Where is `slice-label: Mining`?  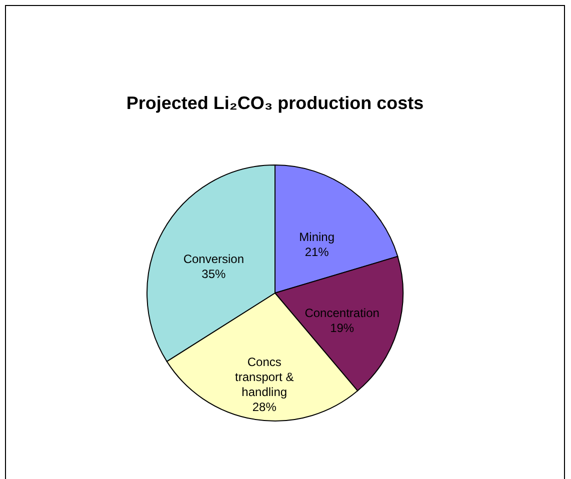
slice-label: Mining is located at coordinates (317, 237).